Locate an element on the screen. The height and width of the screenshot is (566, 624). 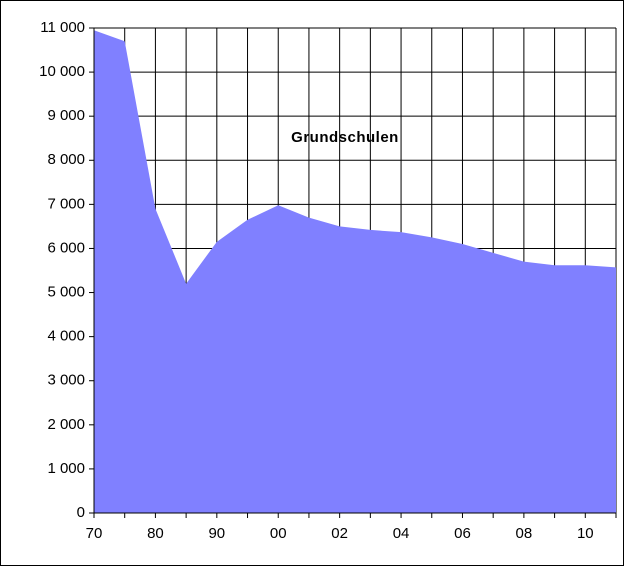
y-tick-label: 7 000 is located at coordinates (66, 203).